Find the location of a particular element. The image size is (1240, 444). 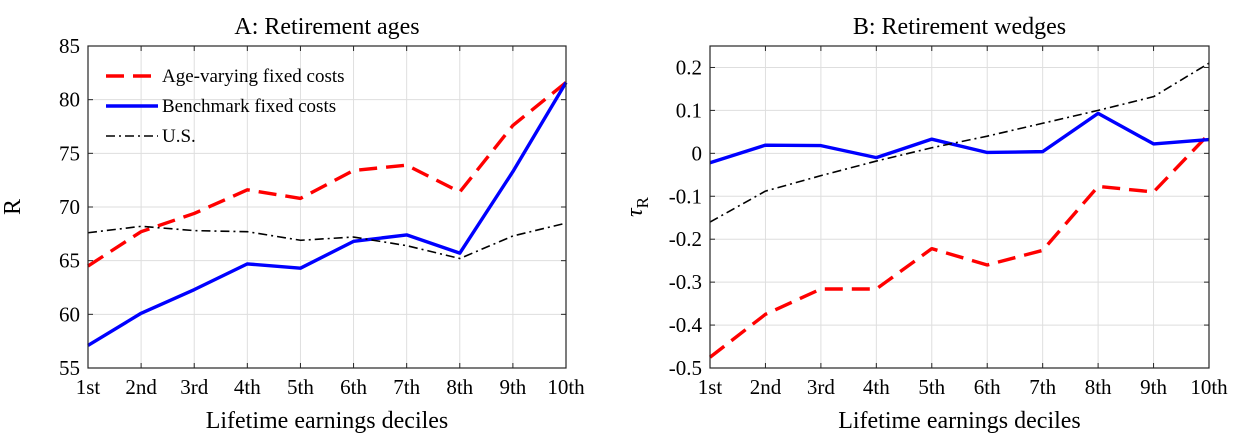

chart-title: B: Retirement wedges is located at coordinates (959, 27).